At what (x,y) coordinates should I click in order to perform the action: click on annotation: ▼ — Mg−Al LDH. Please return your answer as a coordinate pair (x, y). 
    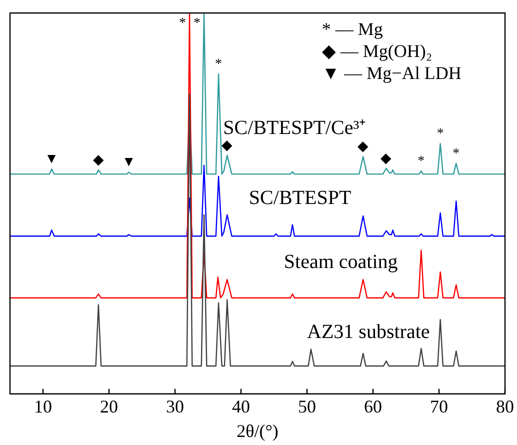
    Looking at the image, I should click on (392, 73).